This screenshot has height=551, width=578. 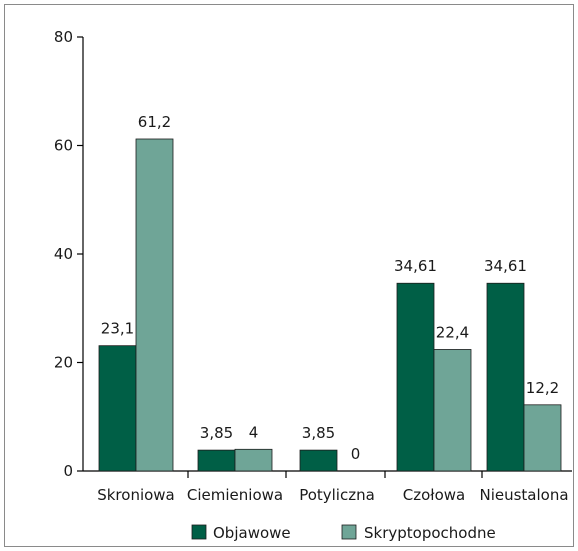 I want to click on y-tick-label: 40, so click(x=63, y=254).